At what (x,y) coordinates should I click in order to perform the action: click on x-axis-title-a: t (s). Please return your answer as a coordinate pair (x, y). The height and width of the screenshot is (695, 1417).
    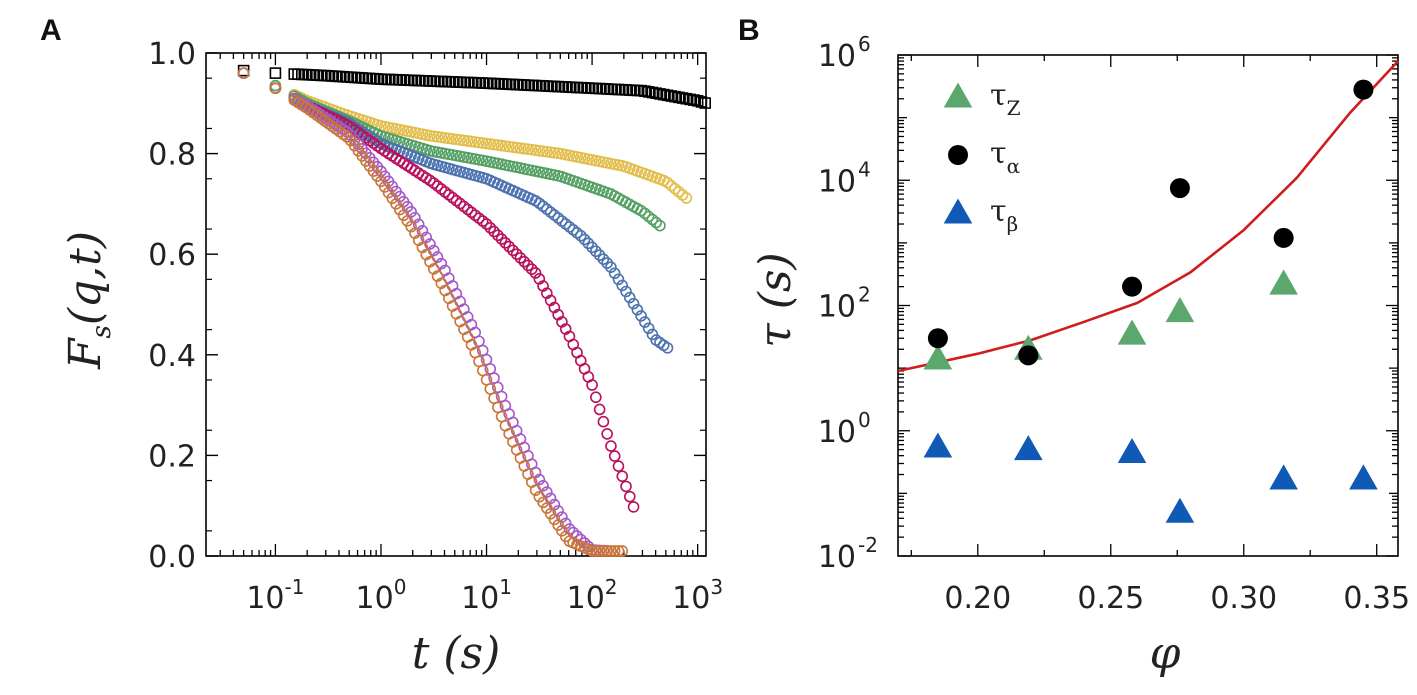
    Looking at the image, I should click on (456, 653).